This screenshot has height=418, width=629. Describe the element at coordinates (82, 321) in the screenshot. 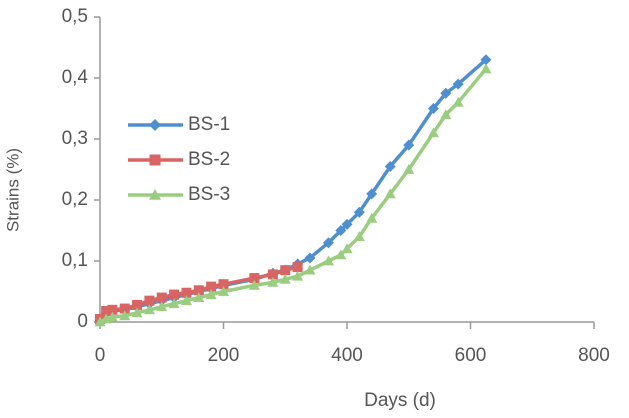

I see `y-tick-label: 0` at that location.